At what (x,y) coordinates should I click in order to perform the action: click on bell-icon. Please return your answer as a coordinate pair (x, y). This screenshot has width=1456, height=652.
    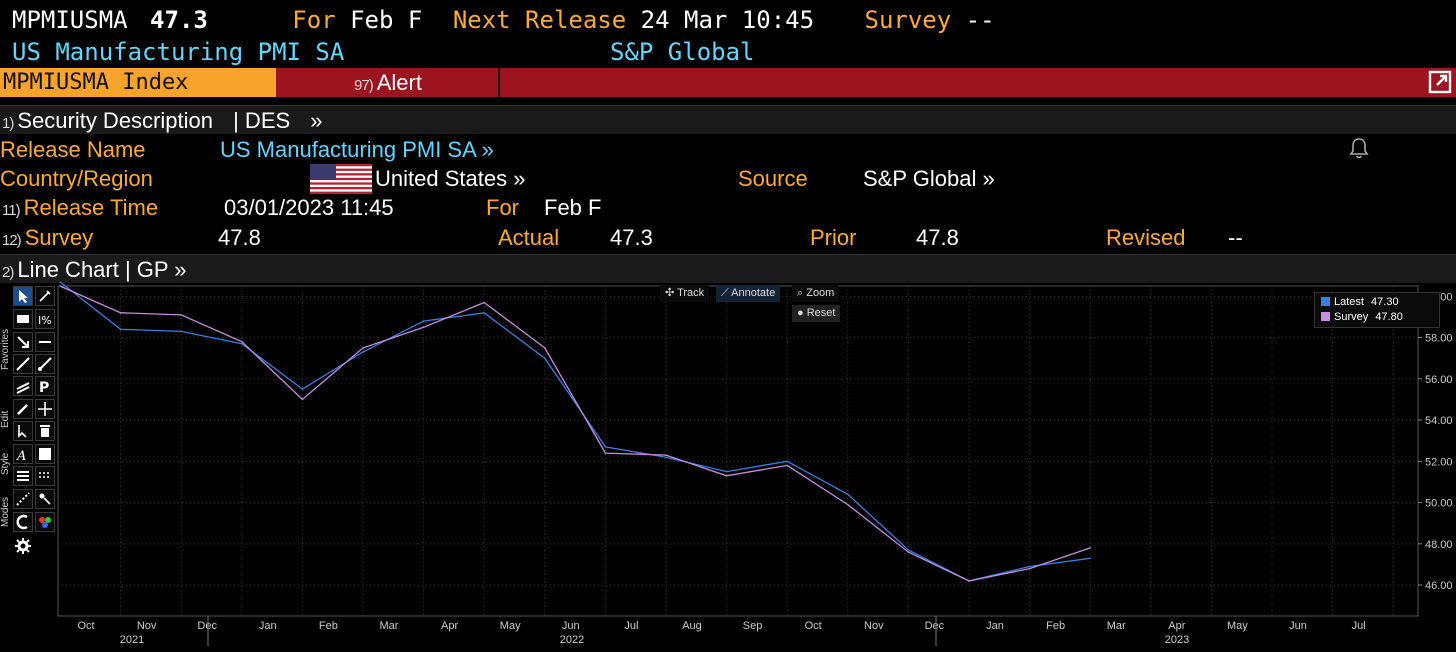
    Looking at the image, I should click on (1359, 148).